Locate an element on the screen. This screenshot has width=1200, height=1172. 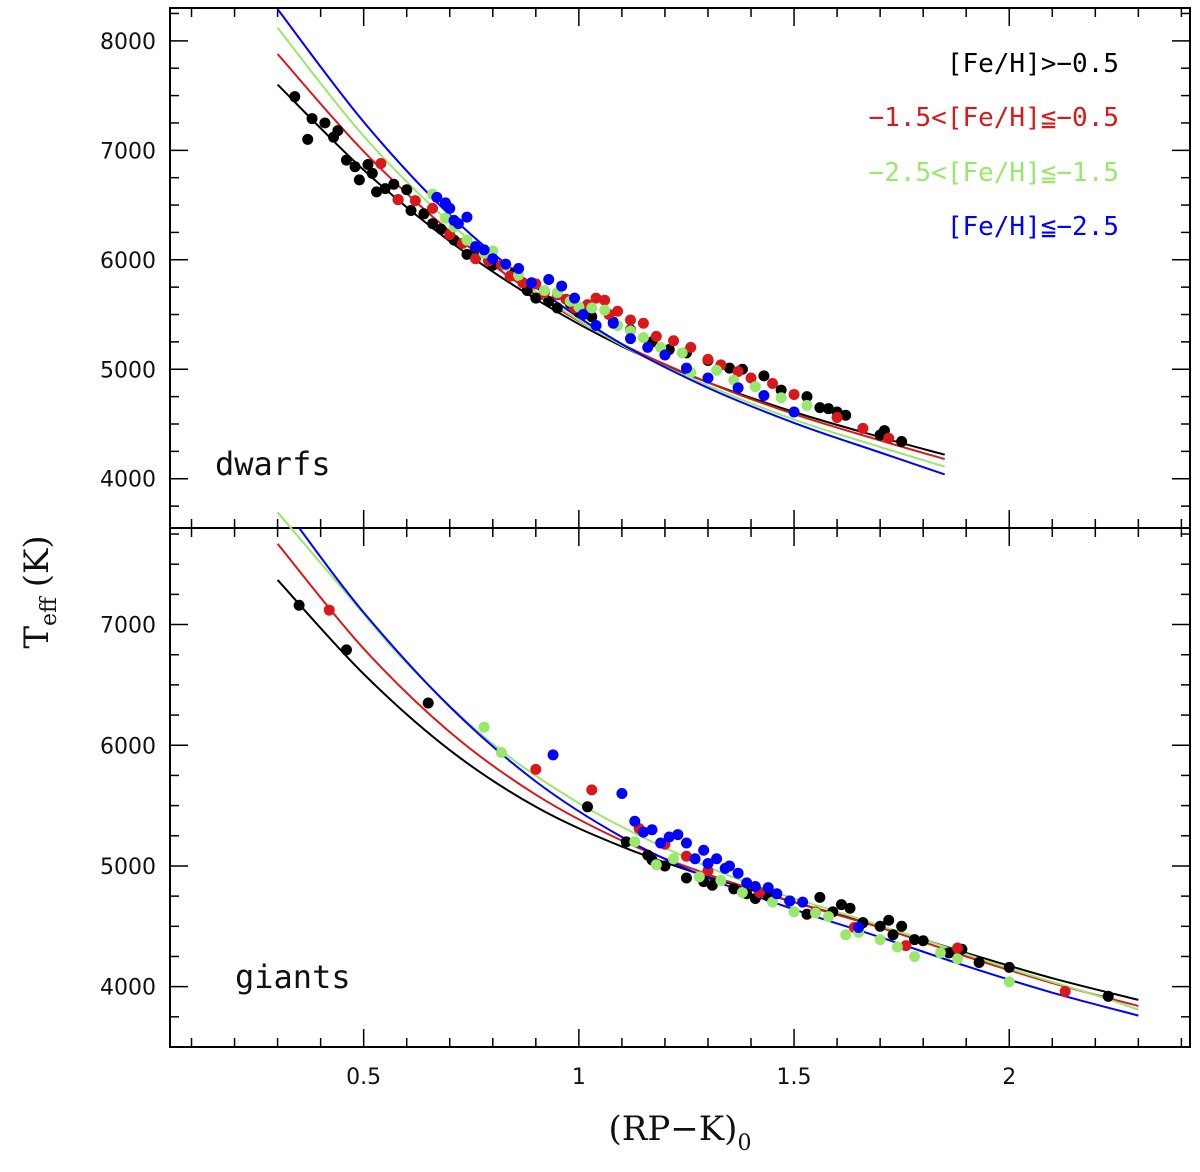
y-axis-title-main: T is located at coordinates (37, 637).